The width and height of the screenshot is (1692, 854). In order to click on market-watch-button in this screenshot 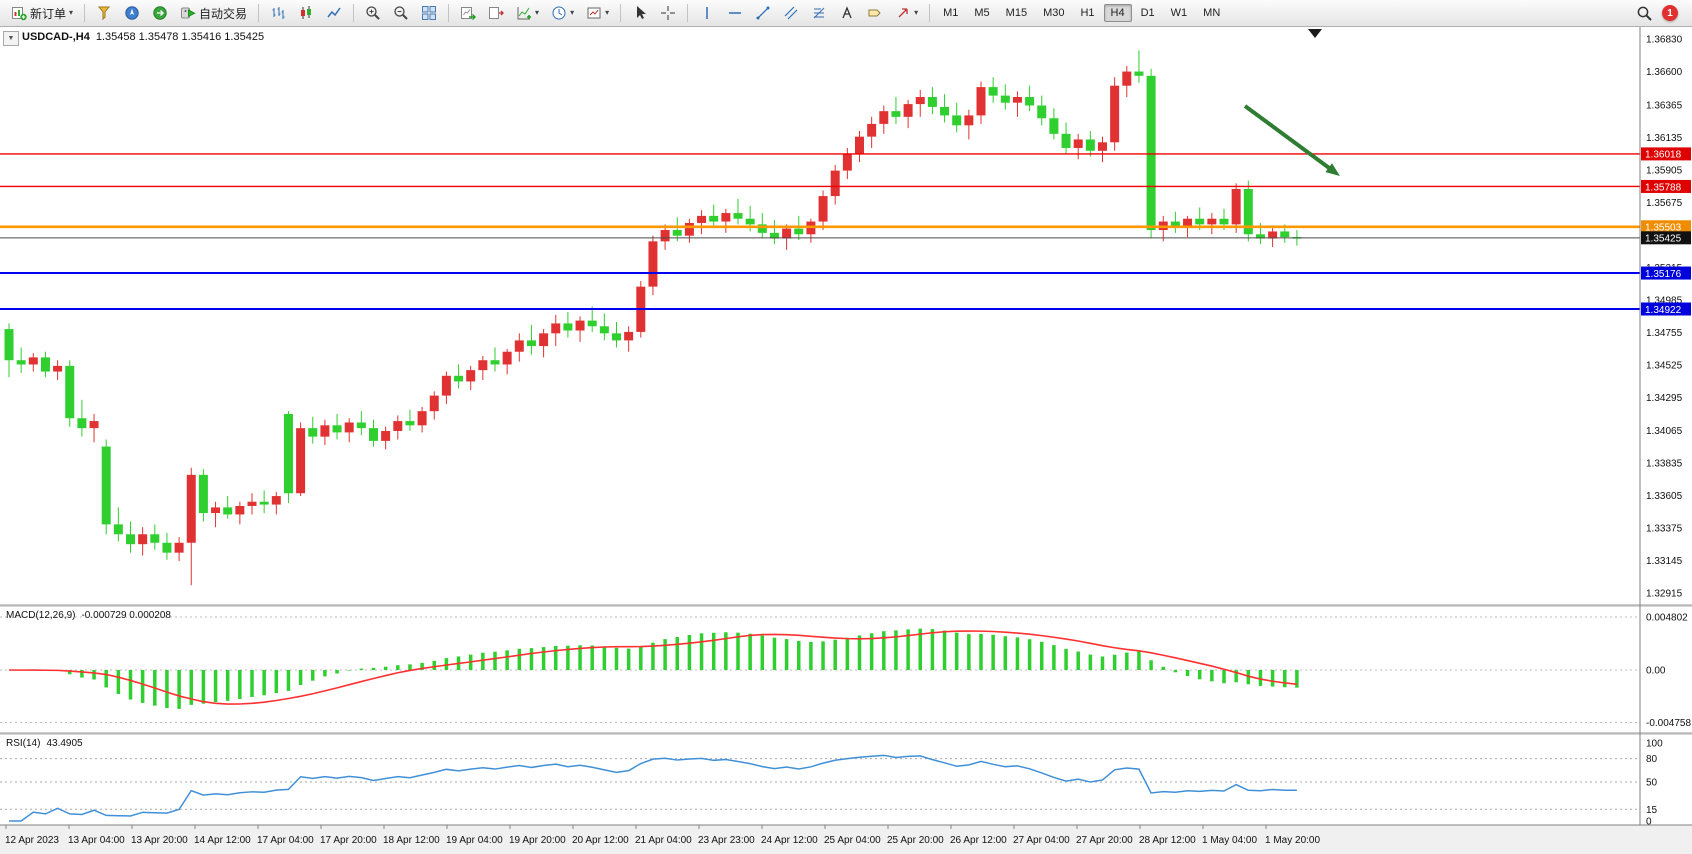, I will do `click(104, 13)`.